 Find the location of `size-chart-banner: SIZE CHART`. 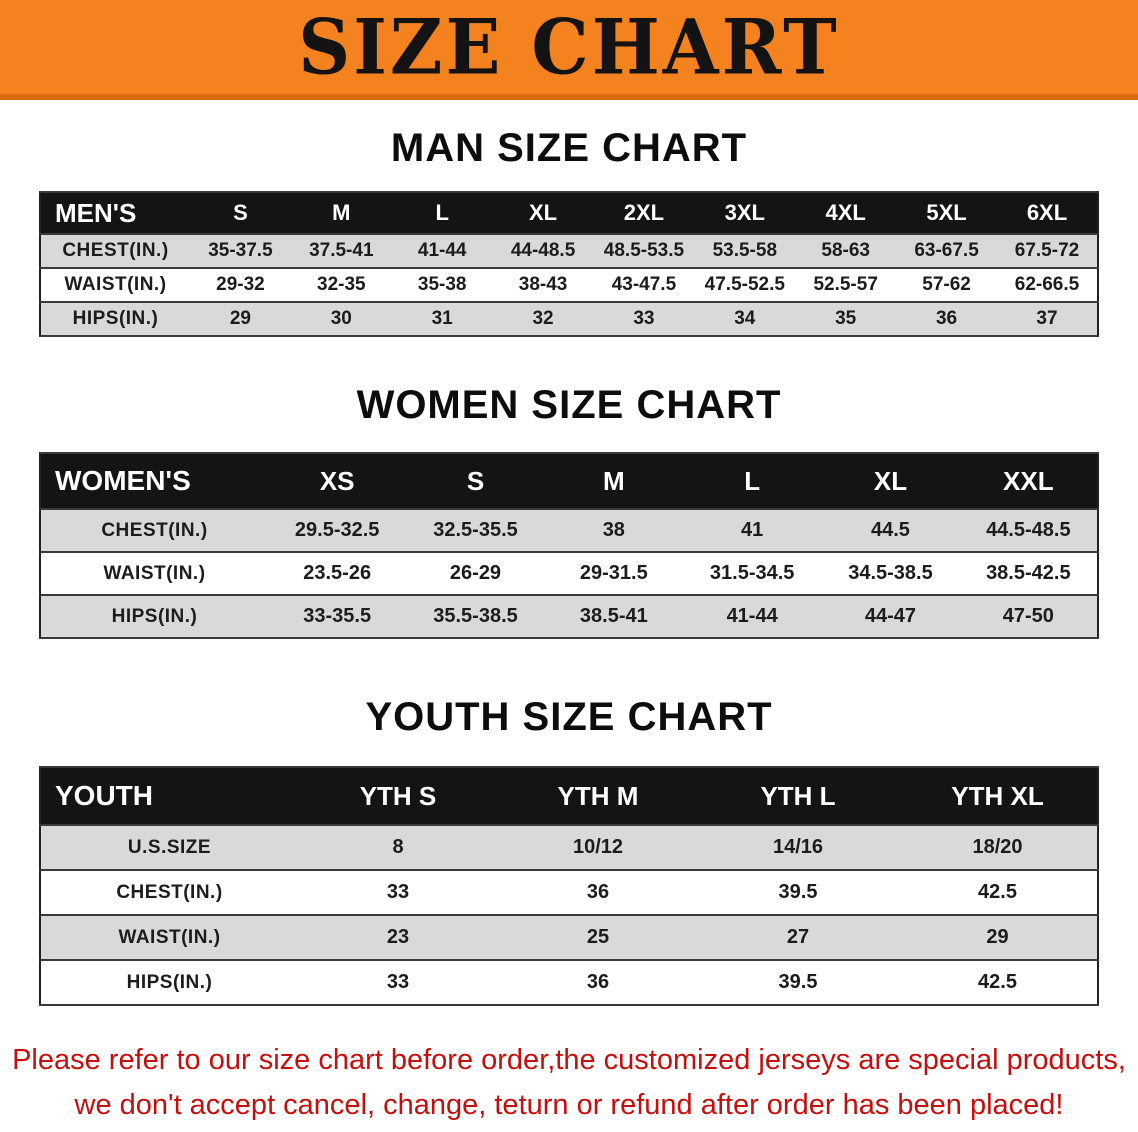

size-chart-banner: SIZE CHART is located at coordinates (569, 50).